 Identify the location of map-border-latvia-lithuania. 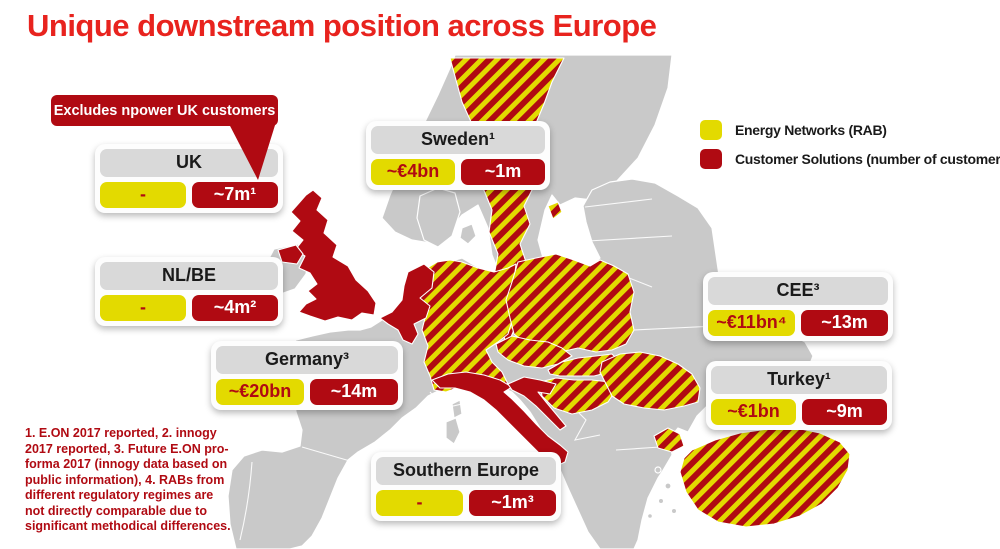
(630, 238).